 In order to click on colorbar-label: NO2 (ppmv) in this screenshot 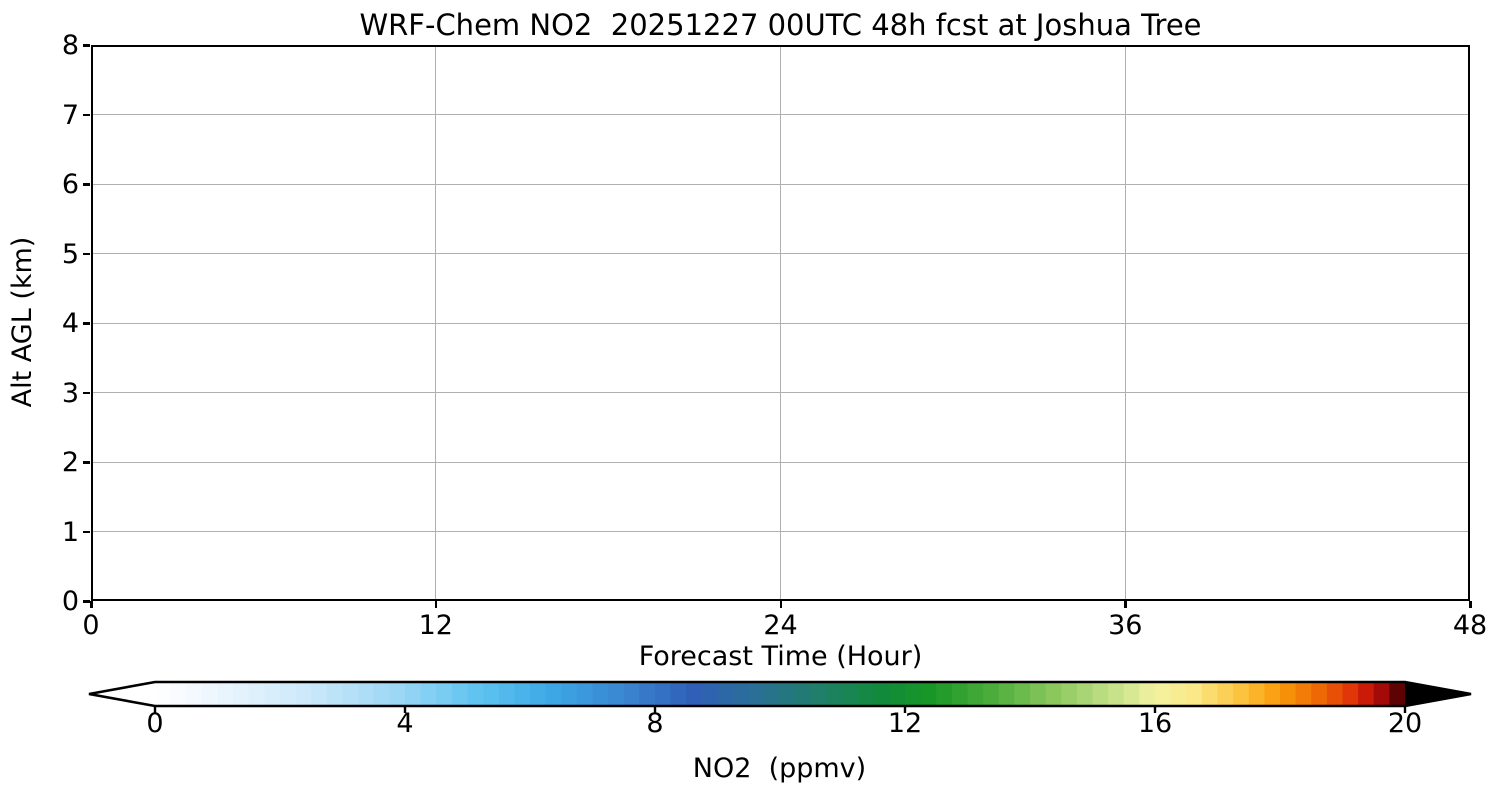, I will do `click(779, 768)`.